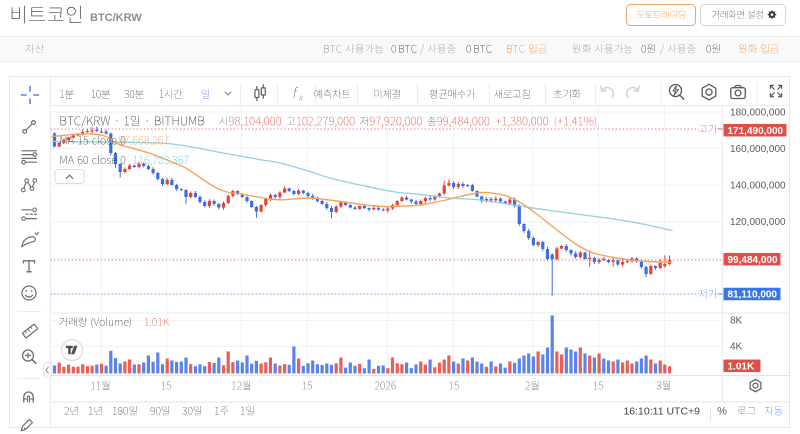  I want to click on svg-text: 1.01K, so click(741, 367).